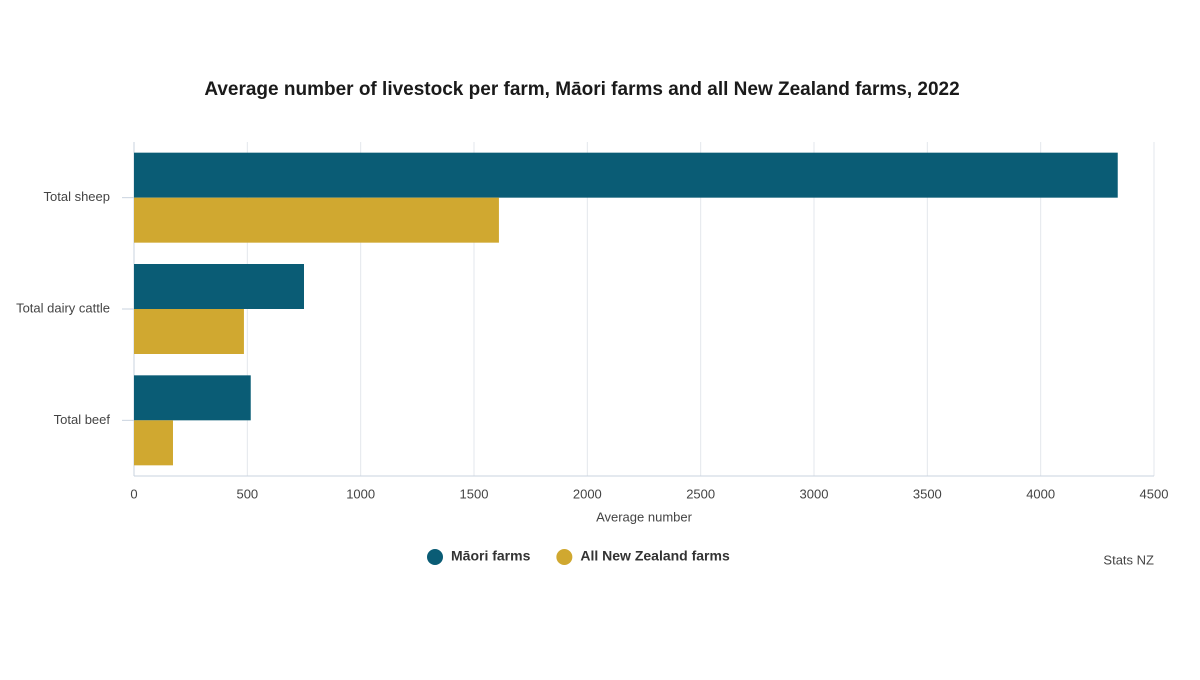 The width and height of the screenshot is (1200, 680). What do you see at coordinates (644, 516) in the screenshot?
I see `x-axis-label: Average number` at bounding box center [644, 516].